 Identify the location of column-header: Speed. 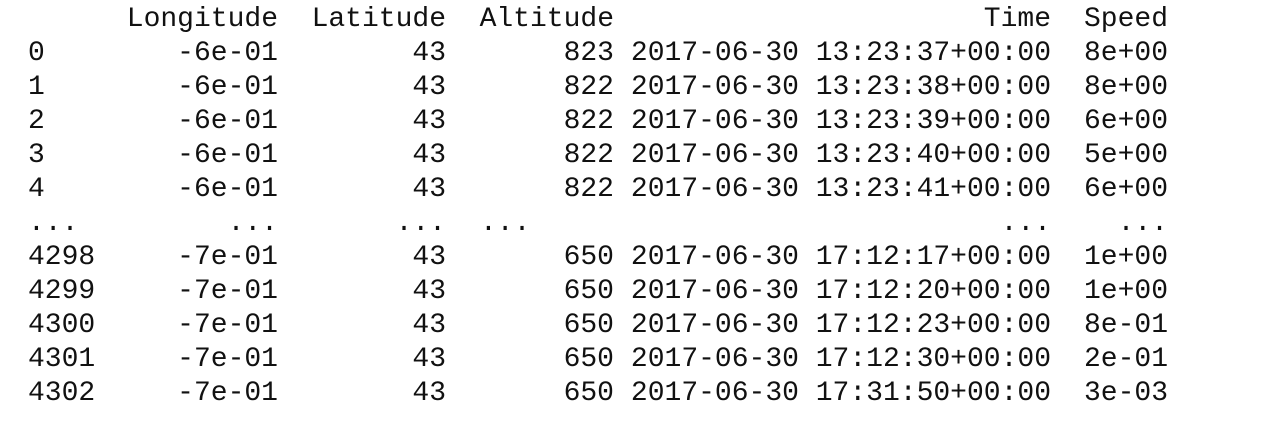
(1125, 19).